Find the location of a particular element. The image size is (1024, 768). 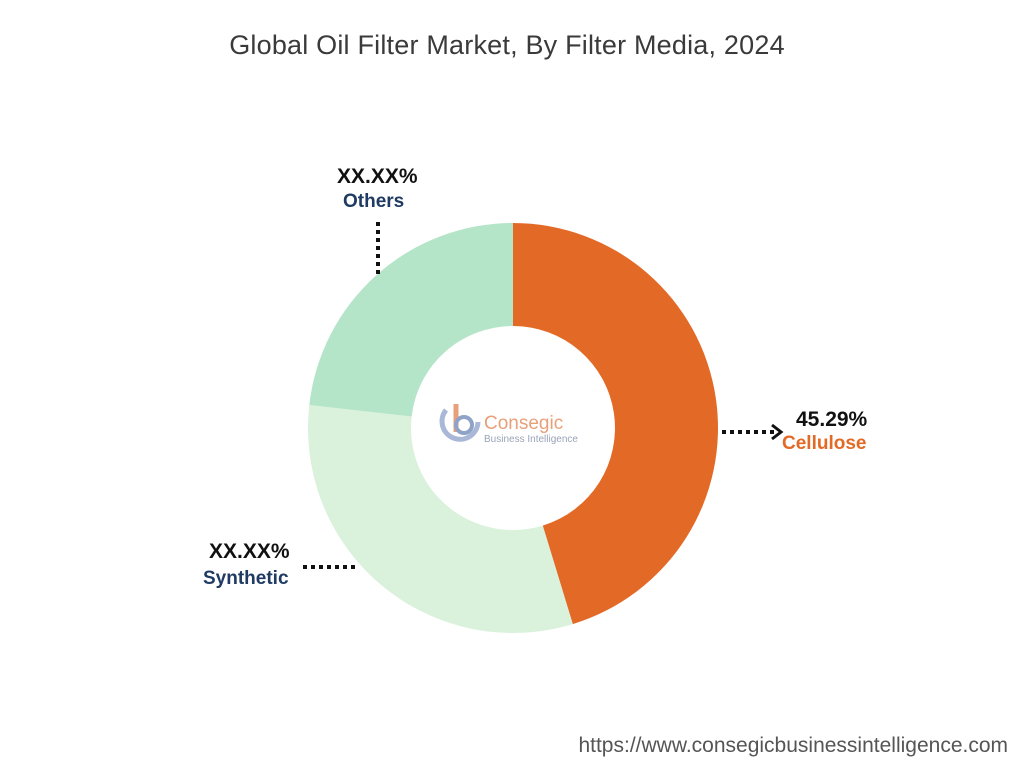

watermark-tagline: Business Intelligence is located at coordinates (531, 439).